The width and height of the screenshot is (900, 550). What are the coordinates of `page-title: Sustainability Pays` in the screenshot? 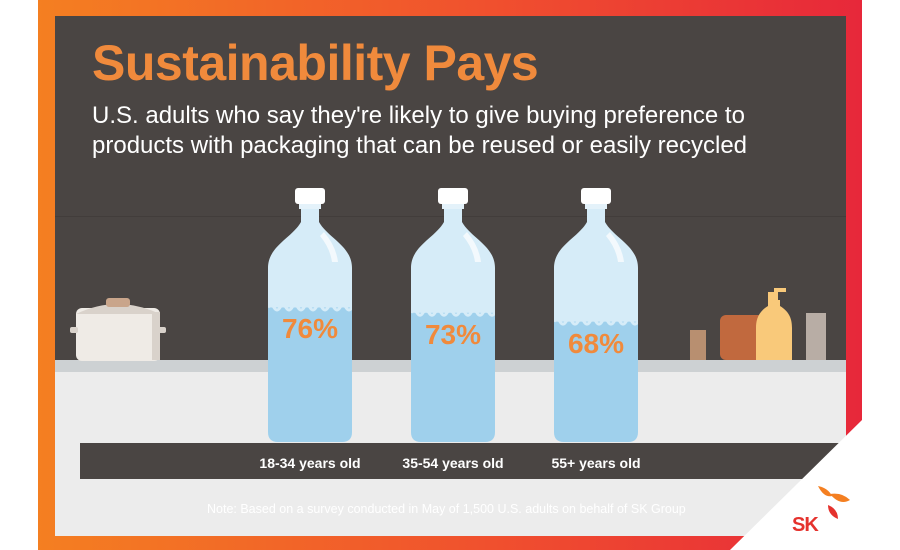 It's located at (315, 63).